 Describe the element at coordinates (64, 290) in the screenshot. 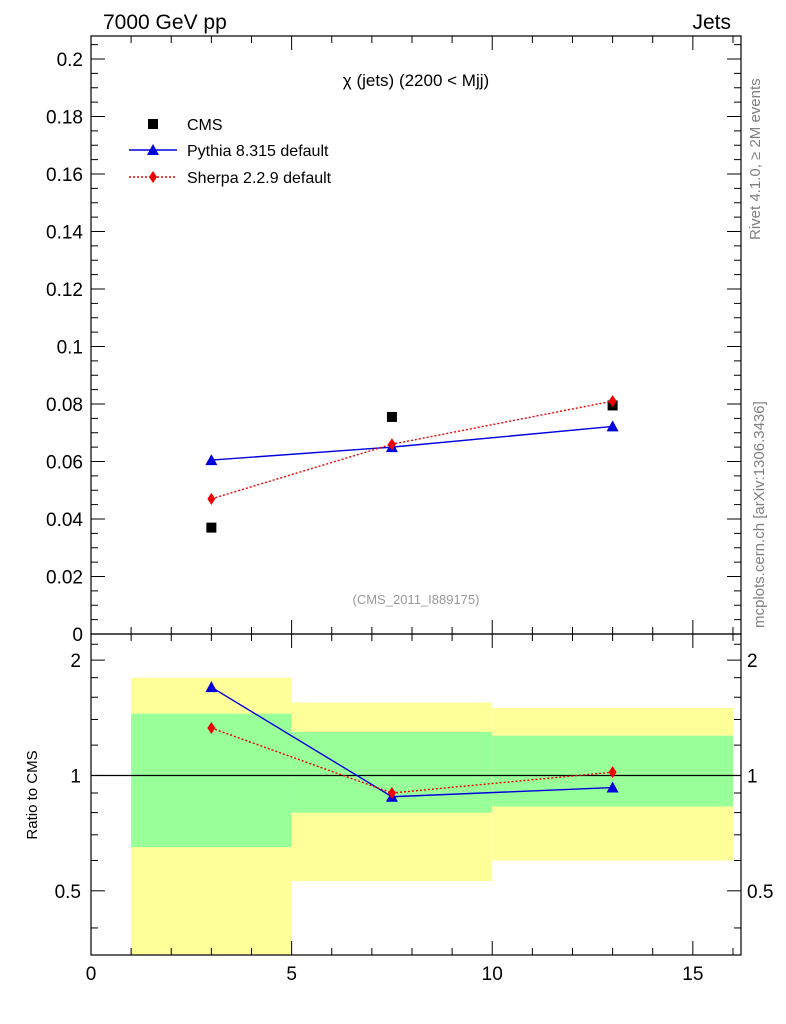

I see `main-y-tick-label: 0.12` at that location.